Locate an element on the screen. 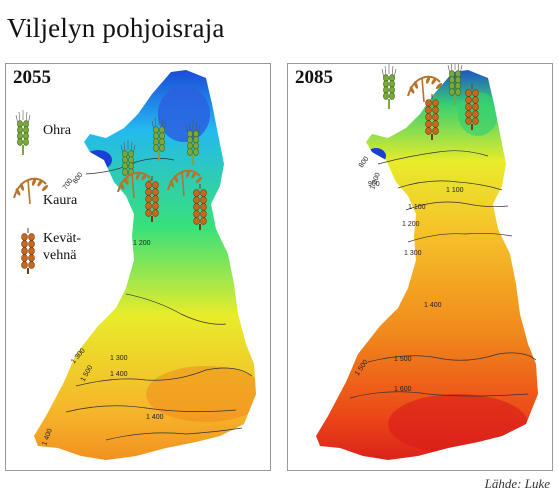 The height and width of the screenshot is (500, 558). legend-label-barley: Ohra is located at coordinates (57, 130).